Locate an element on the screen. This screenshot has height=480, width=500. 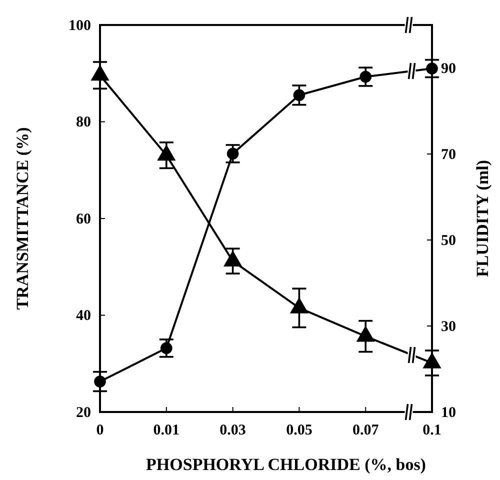
y-tick-label: 60 is located at coordinates (83, 219).